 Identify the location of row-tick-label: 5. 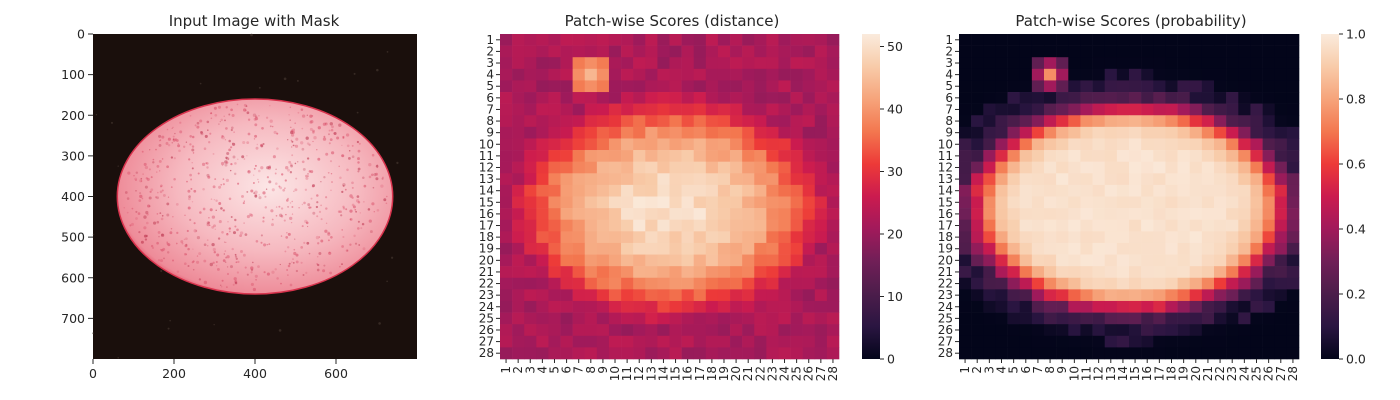
(490, 86).